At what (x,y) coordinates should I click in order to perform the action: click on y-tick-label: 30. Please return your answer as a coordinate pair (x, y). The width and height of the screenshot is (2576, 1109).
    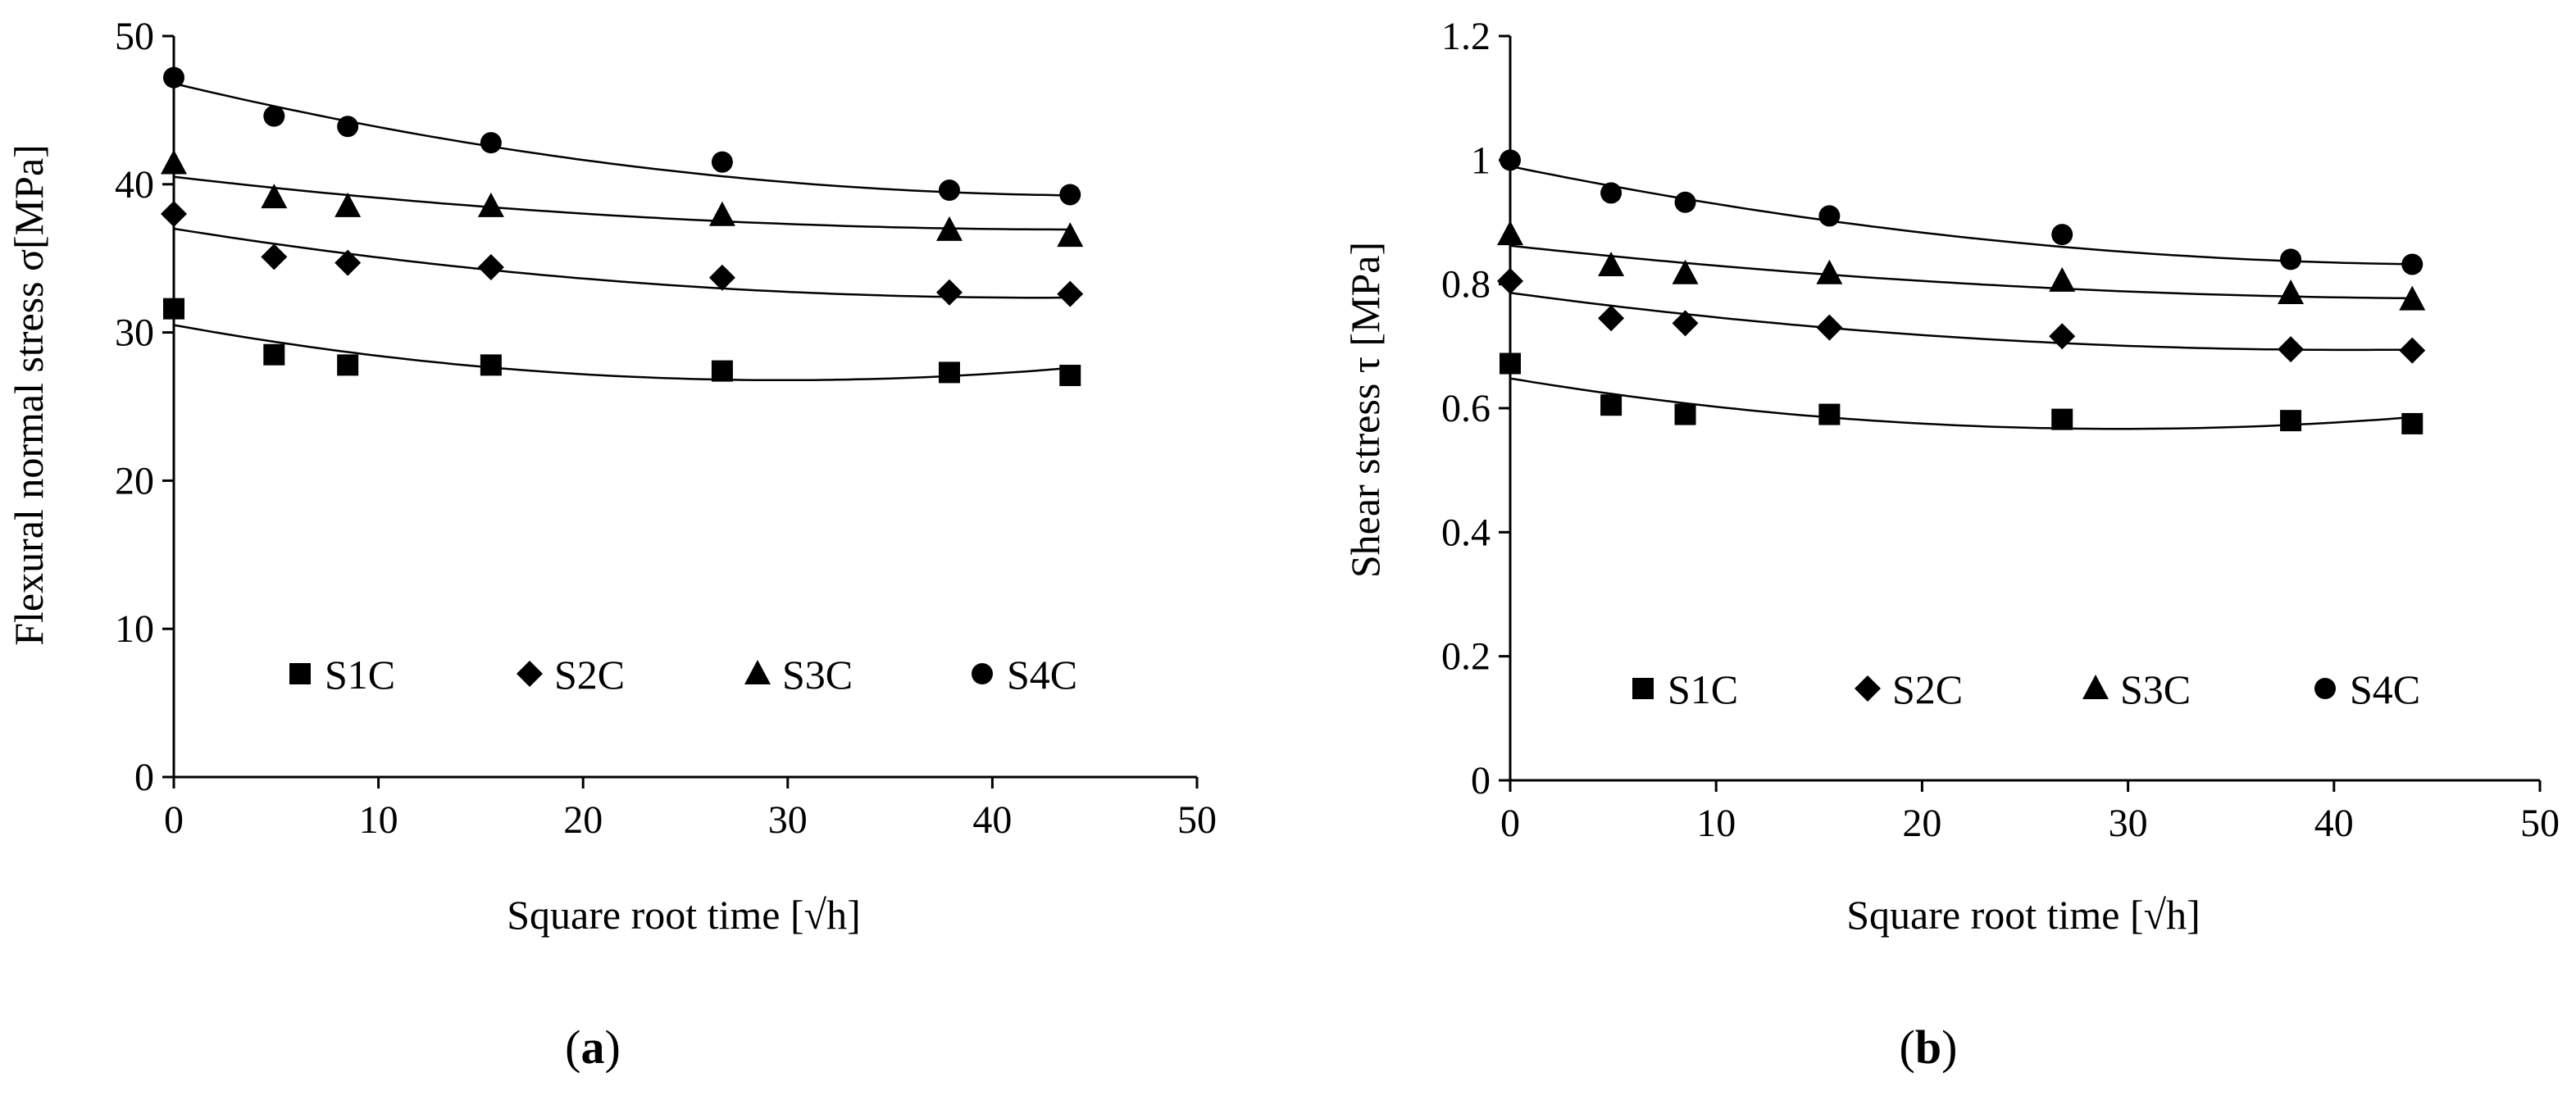
    Looking at the image, I should click on (134, 333).